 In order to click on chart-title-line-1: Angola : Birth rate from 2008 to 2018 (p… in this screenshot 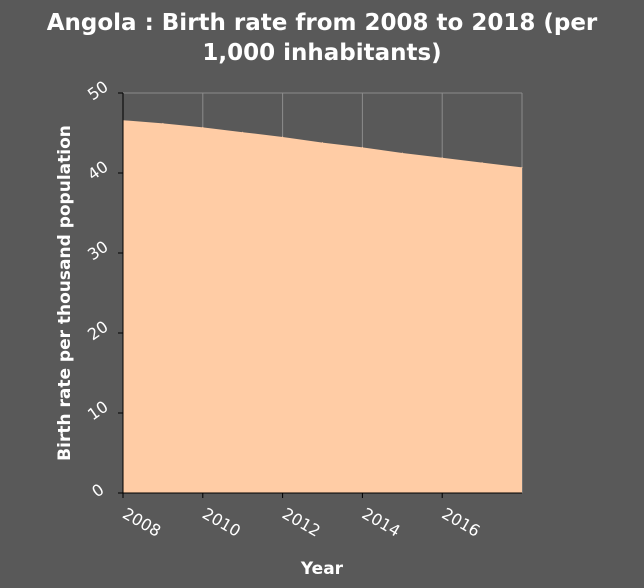, I will do `click(322, 23)`.